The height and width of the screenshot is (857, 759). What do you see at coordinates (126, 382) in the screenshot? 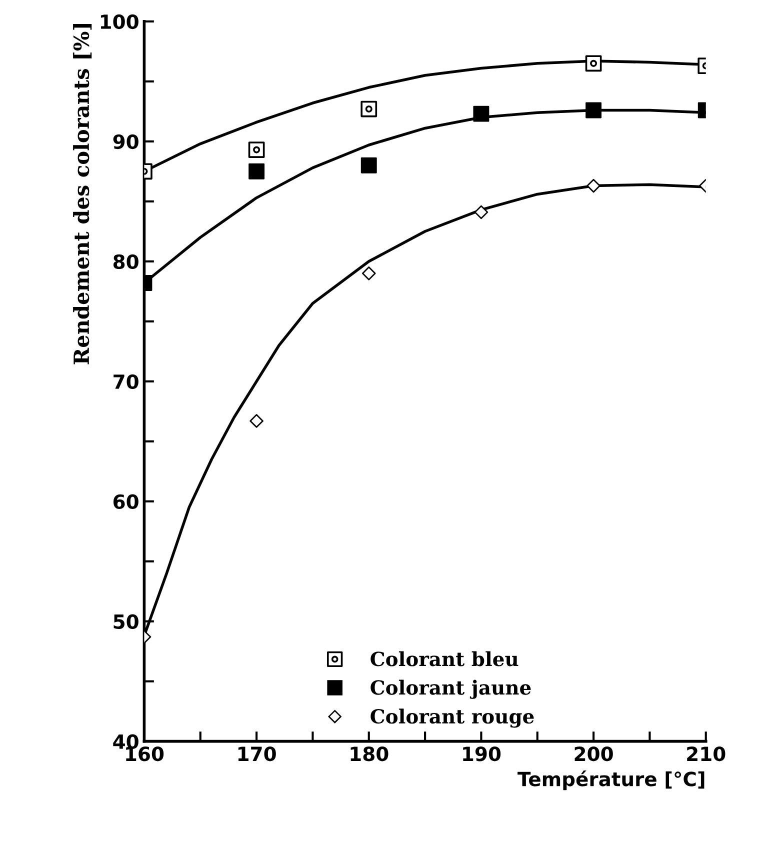
I see `y-tick-label: 70` at bounding box center [126, 382].